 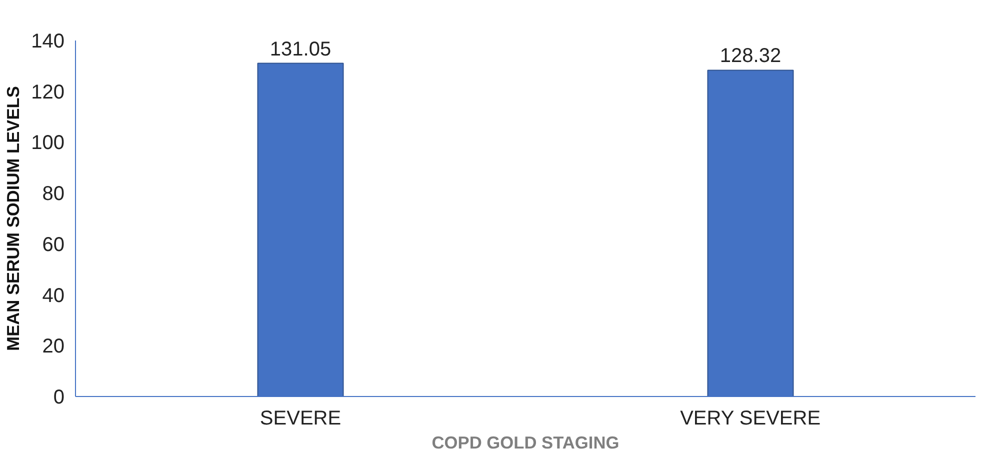 What do you see at coordinates (750, 419) in the screenshot?
I see `x-tick-label: VERY SEVERE` at bounding box center [750, 419].